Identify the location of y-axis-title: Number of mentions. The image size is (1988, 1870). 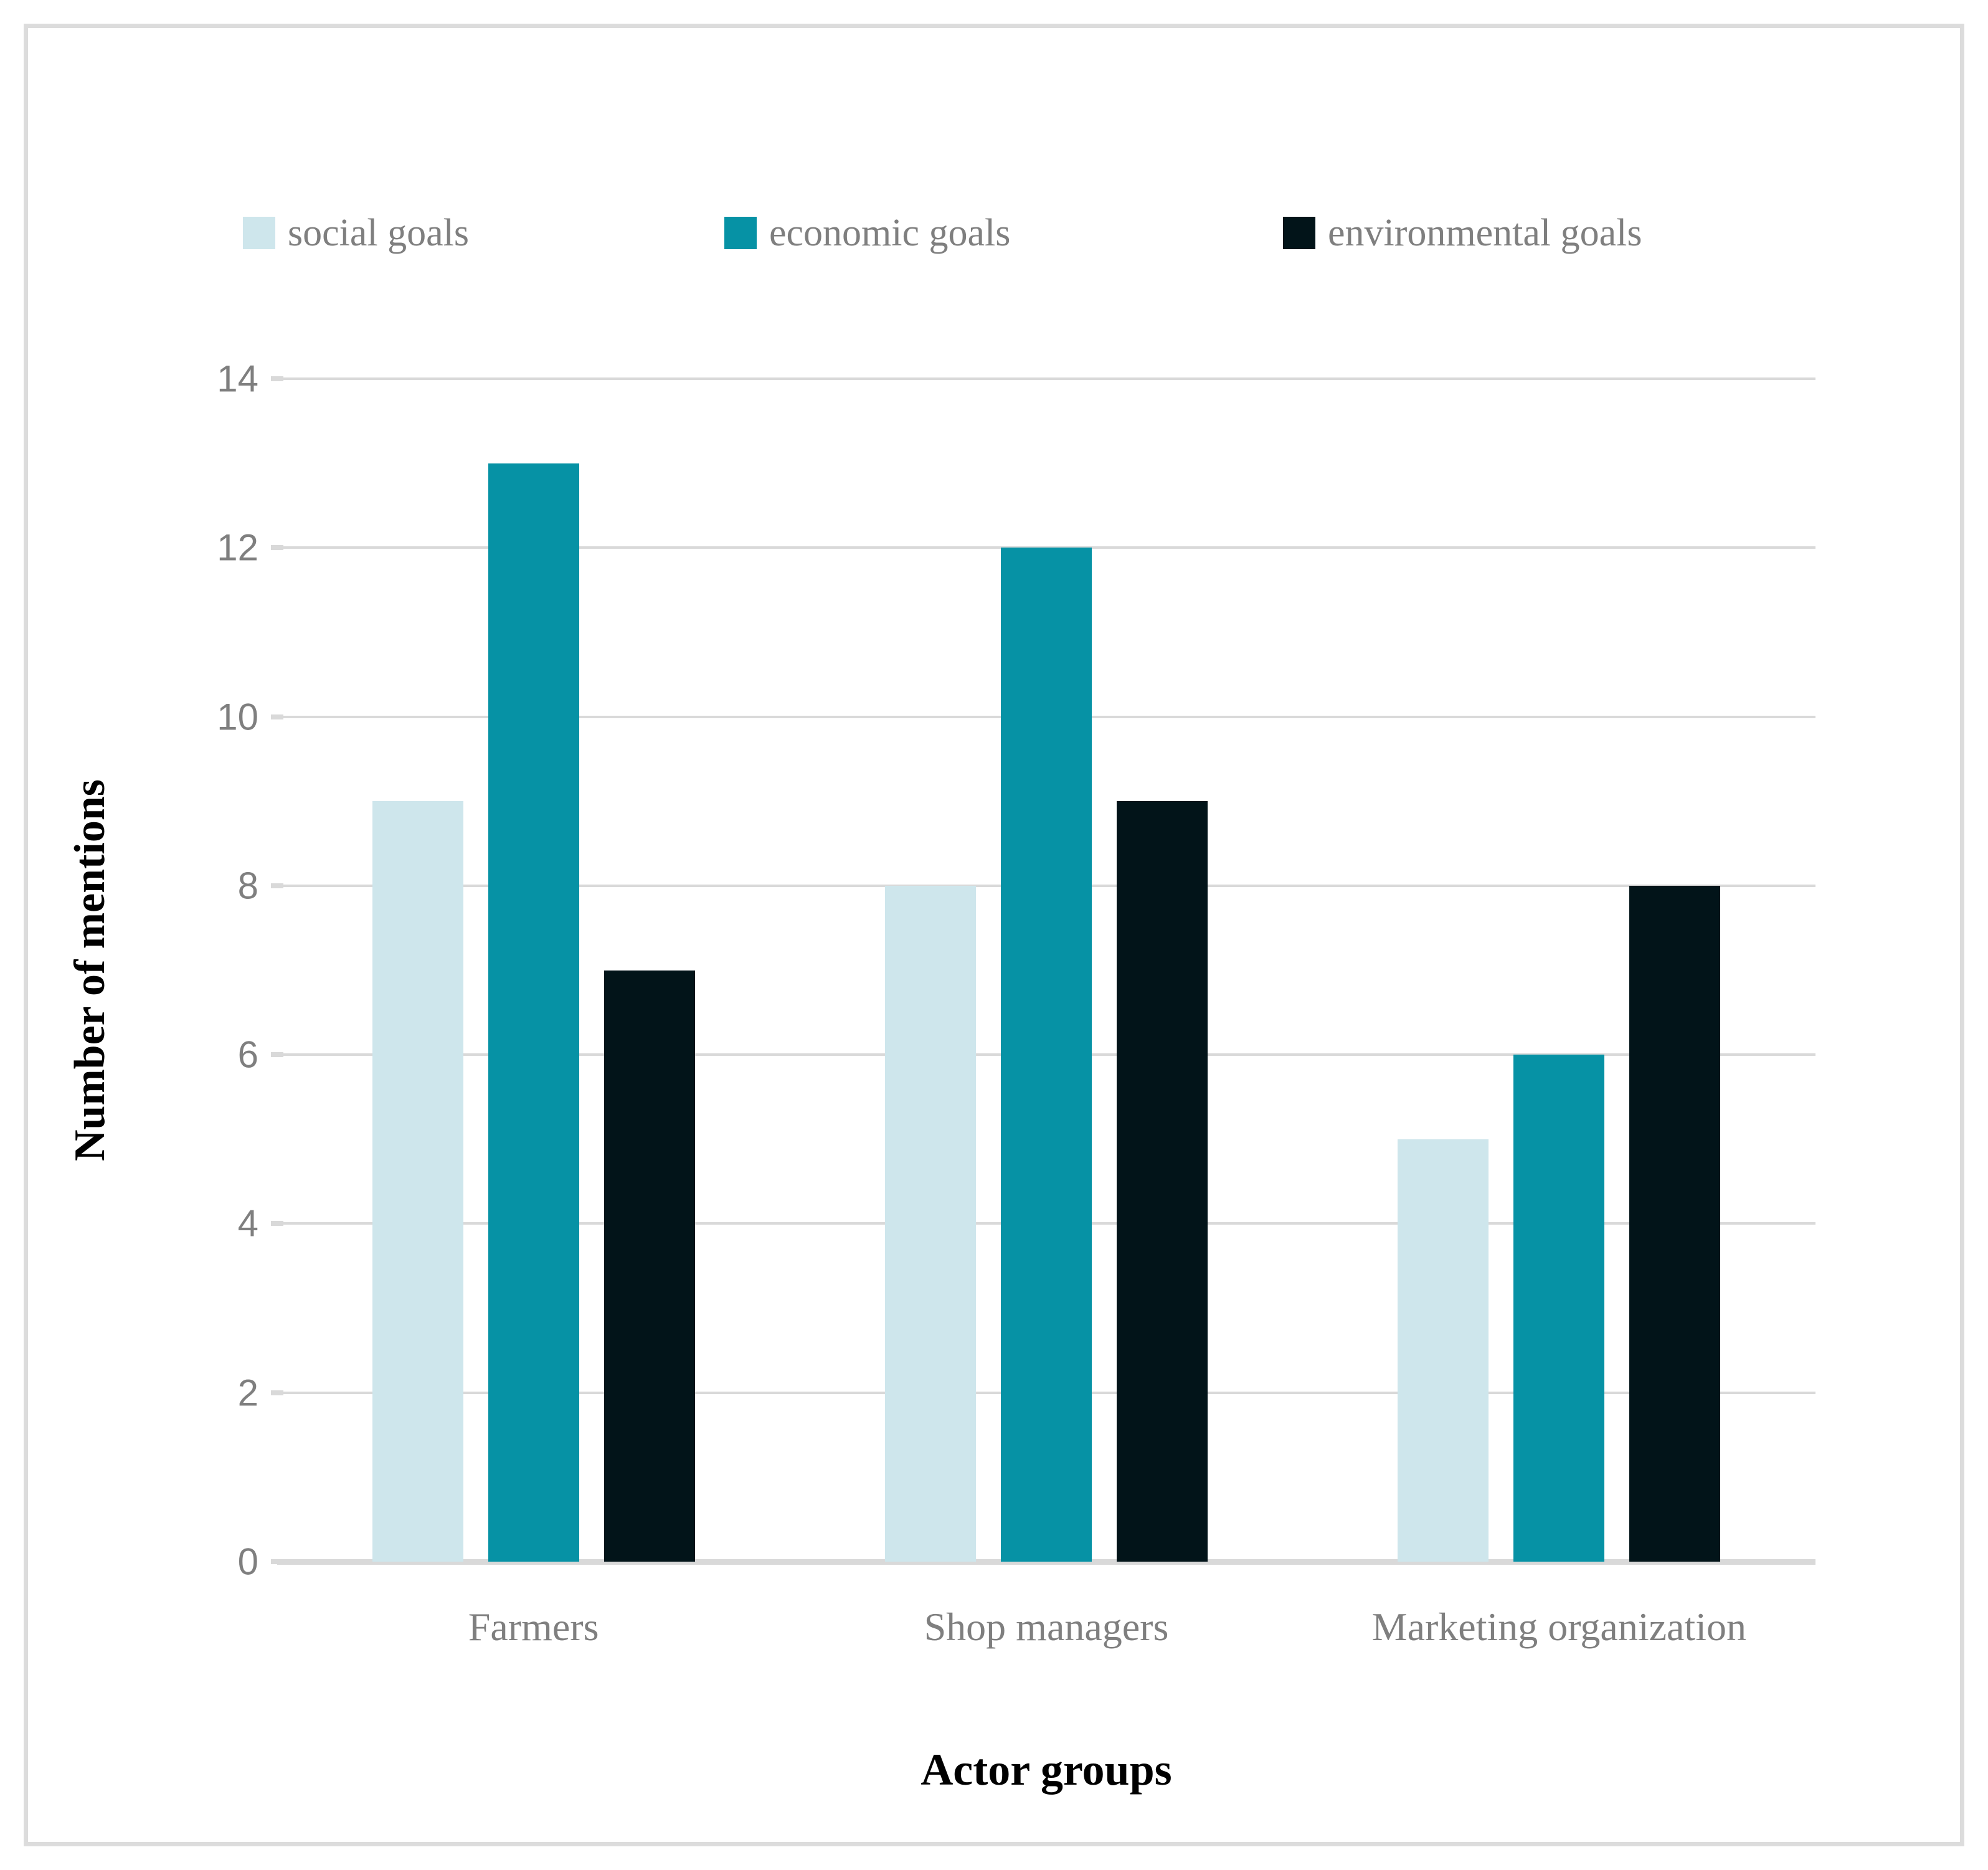
(90, 970).